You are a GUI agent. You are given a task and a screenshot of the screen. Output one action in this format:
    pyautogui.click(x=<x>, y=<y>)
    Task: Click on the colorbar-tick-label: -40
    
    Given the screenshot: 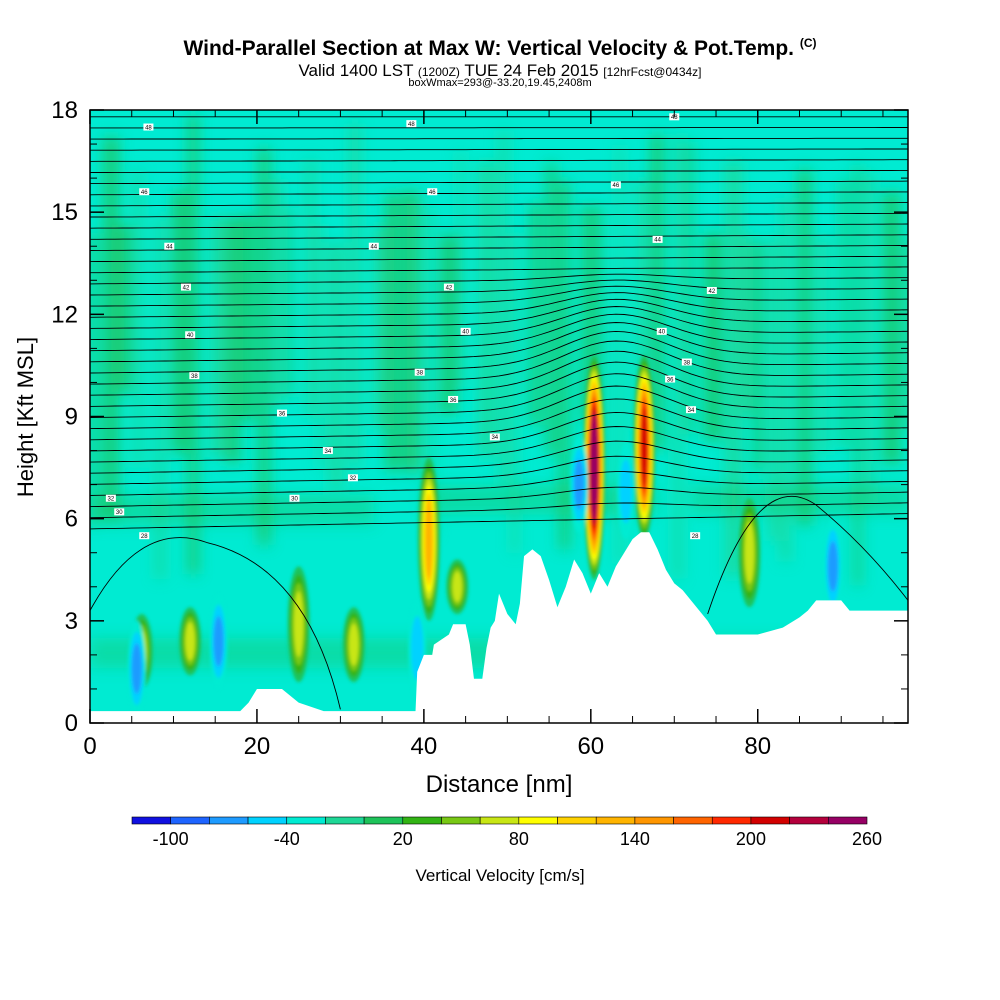 What is the action you would take?
    pyautogui.click(x=287, y=839)
    